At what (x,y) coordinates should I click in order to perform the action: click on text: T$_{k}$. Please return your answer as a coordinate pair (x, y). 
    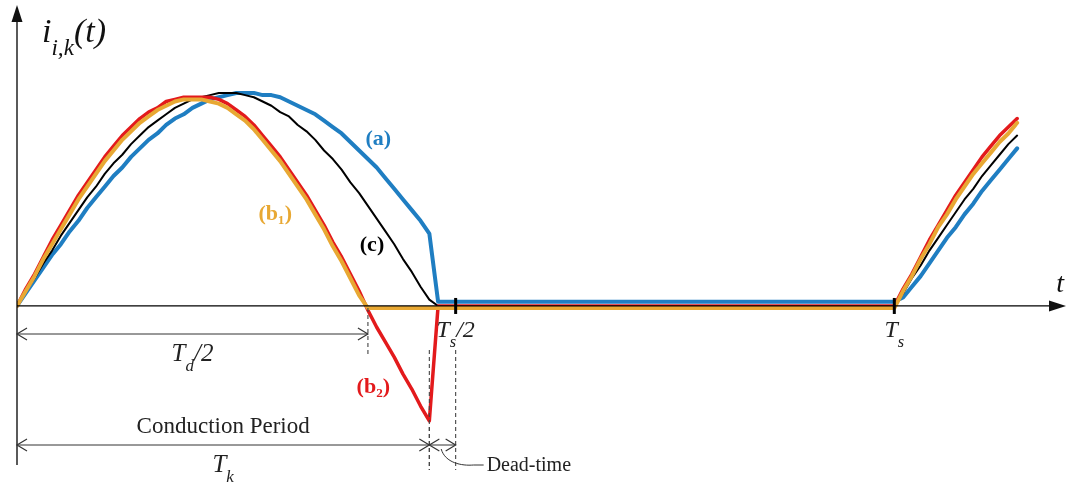
    Looking at the image, I should click on (223, 467).